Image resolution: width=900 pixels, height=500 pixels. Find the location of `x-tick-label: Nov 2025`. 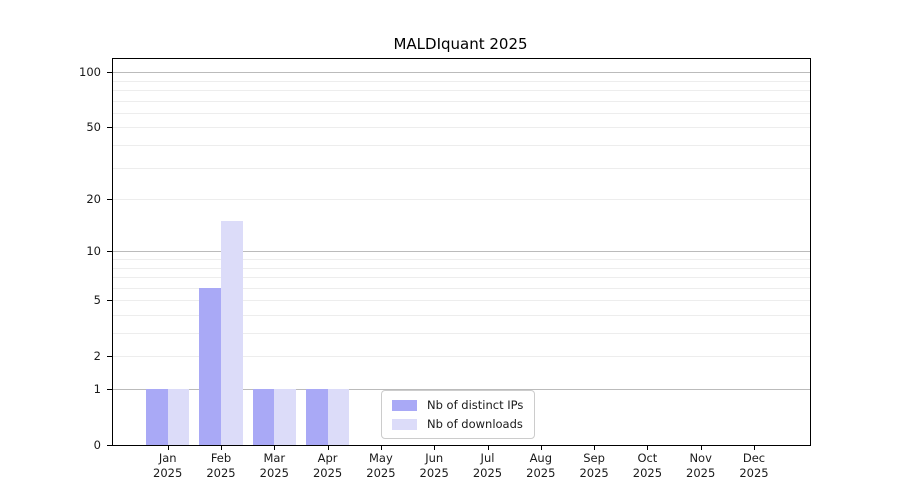

x-tick-label: Nov 2025 is located at coordinates (701, 465).